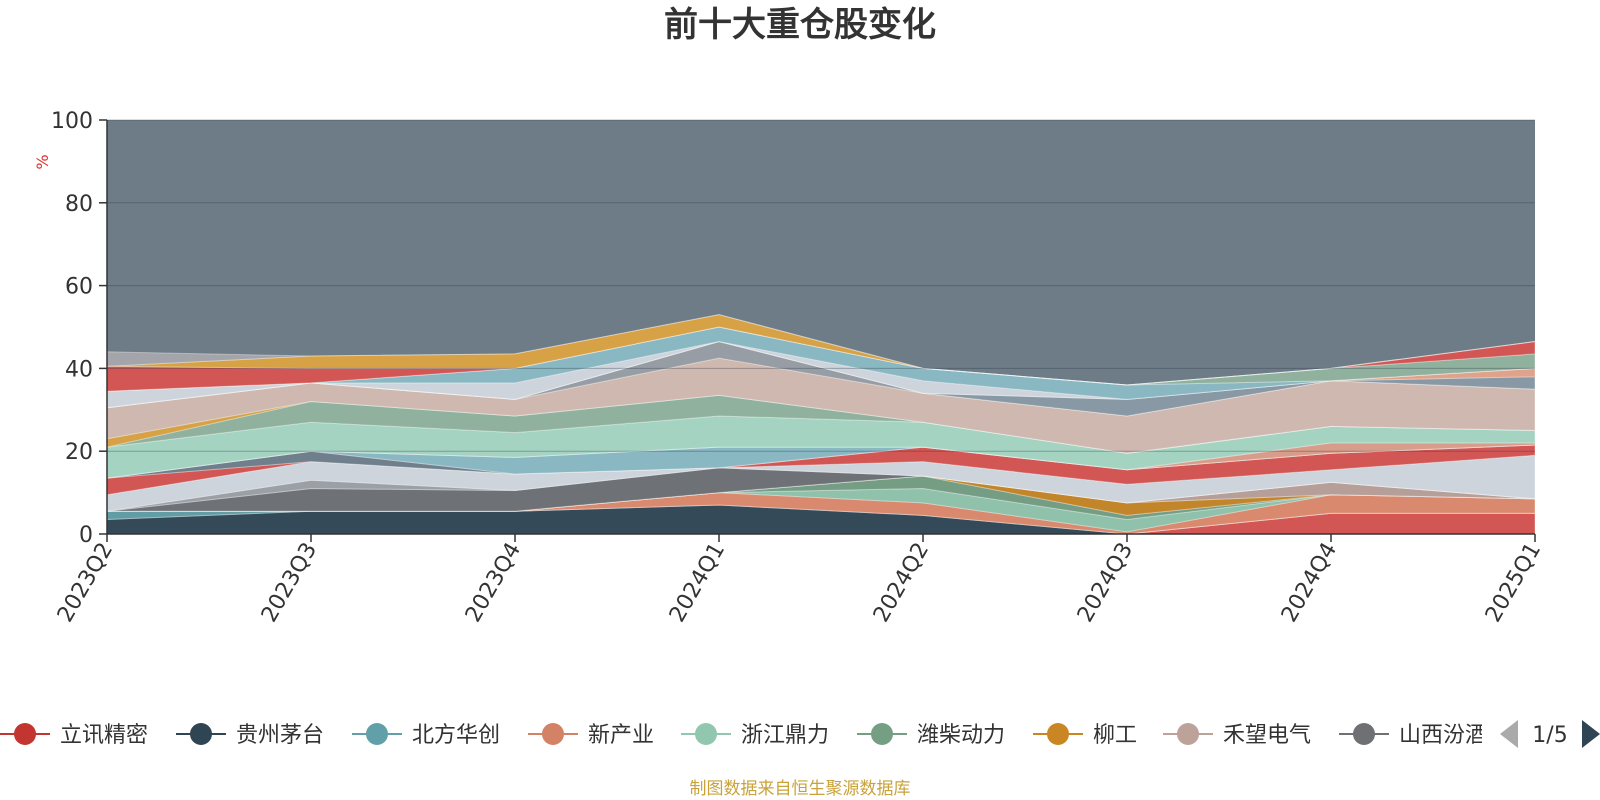 The image size is (1600, 800). I want to click on y-tick-label: 40, so click(79, 369).